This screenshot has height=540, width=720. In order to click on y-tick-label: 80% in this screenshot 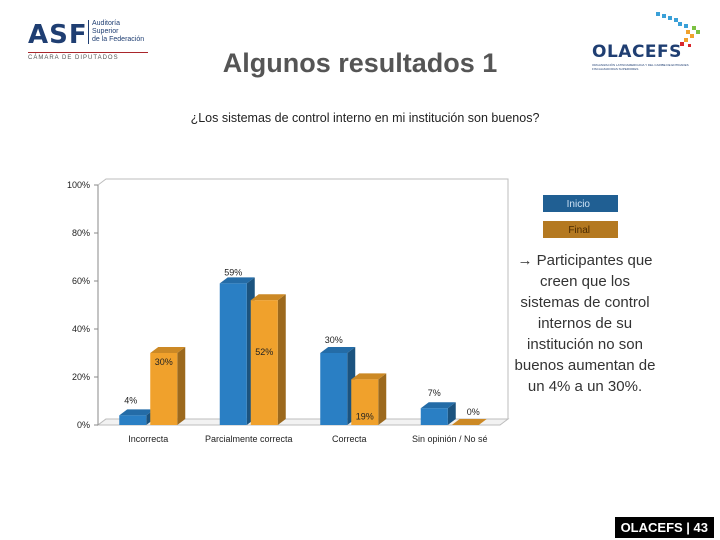, I will do `click(81, 233)`.